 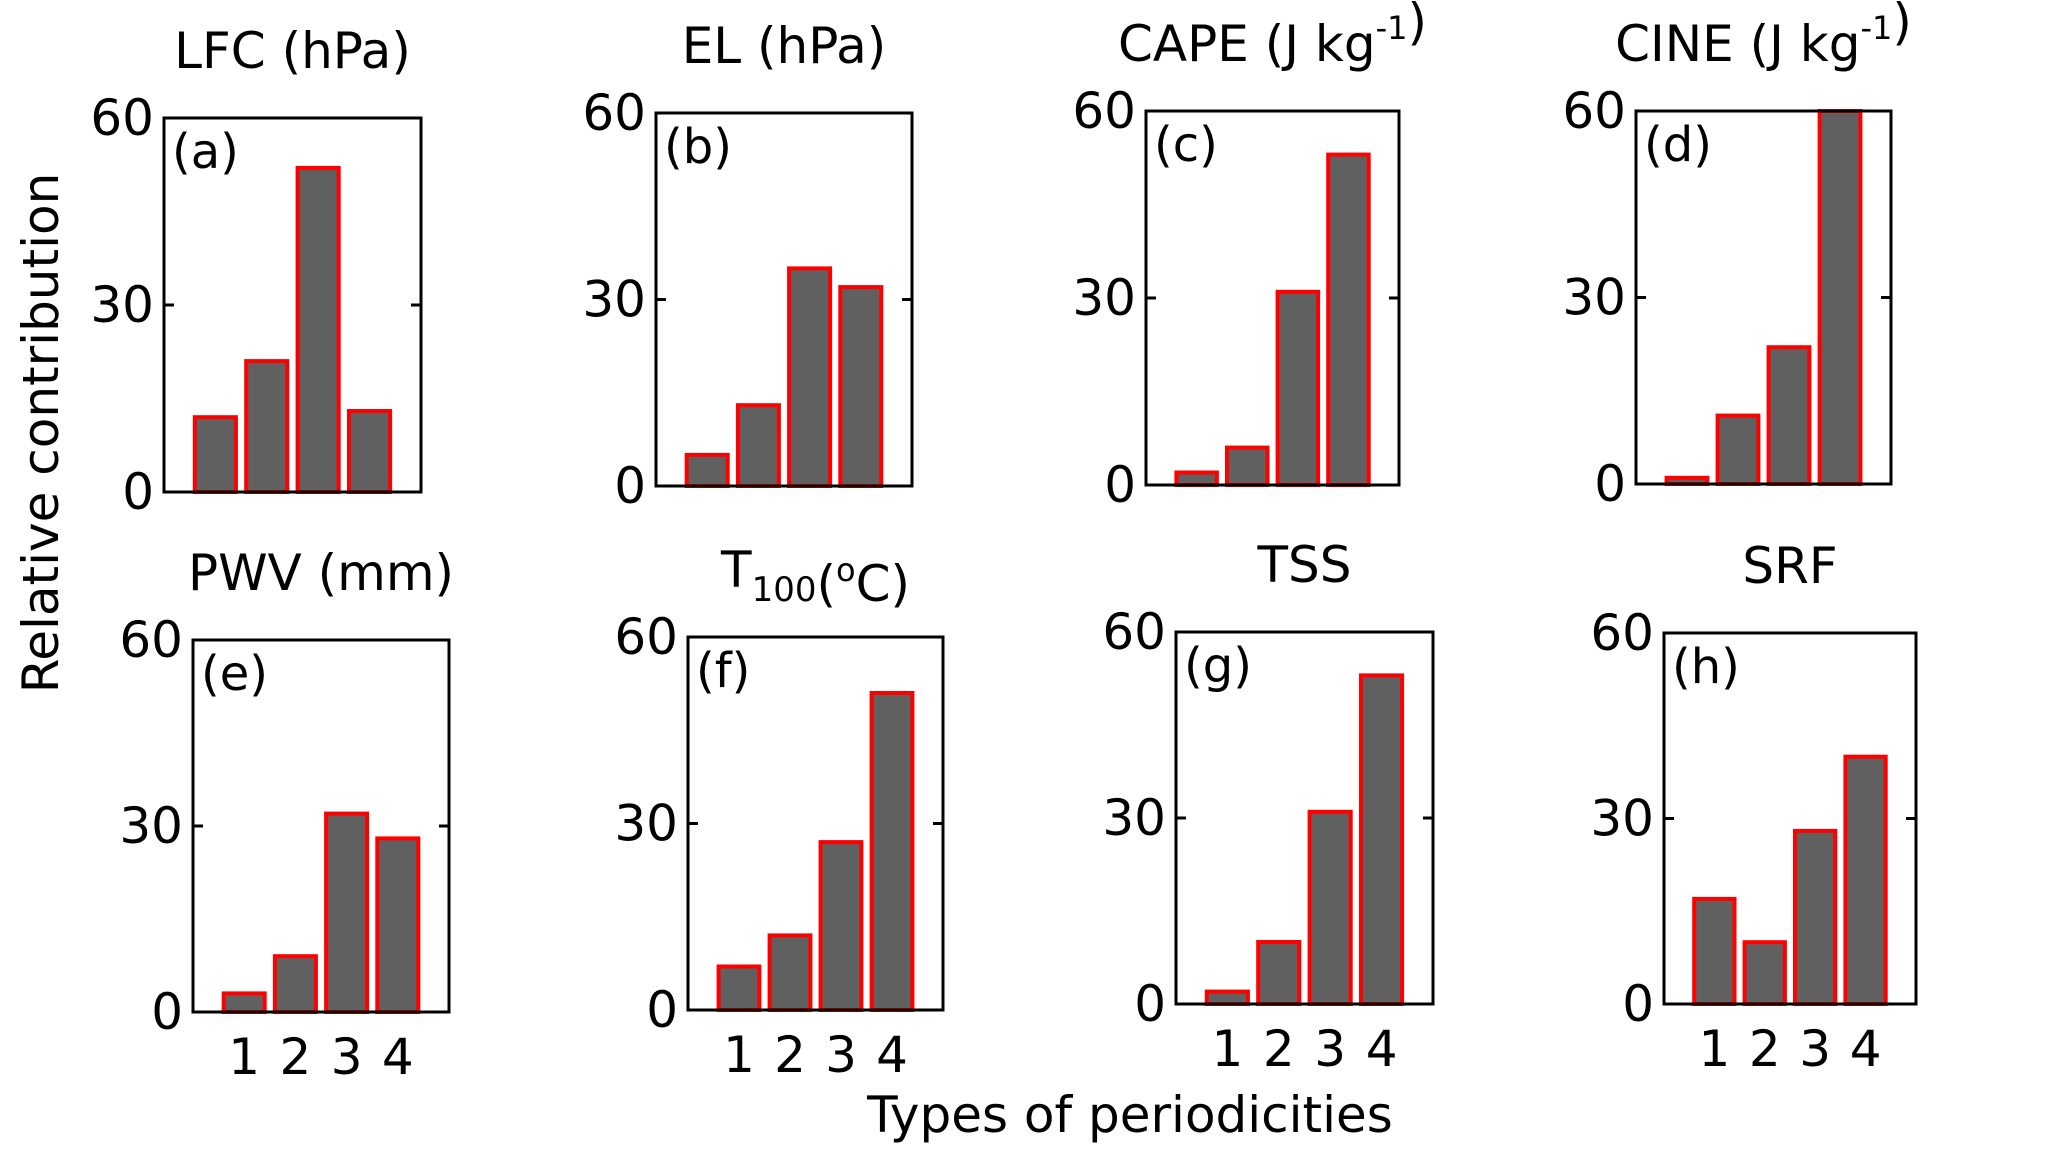 I want to click on panel-h: 1 2 3 4 0 30 60 (h)SRF, so click(x=1754, y=807).